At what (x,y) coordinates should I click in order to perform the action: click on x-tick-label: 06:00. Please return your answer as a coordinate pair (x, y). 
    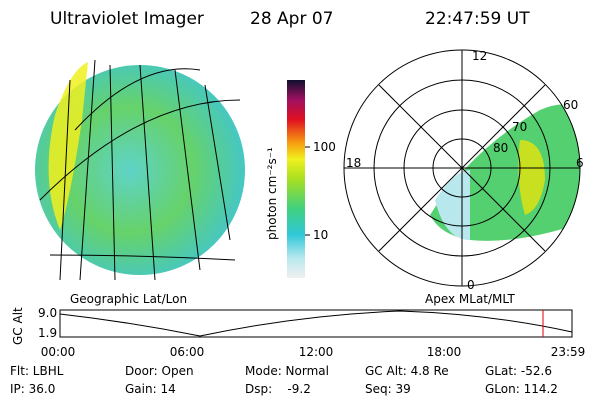
    Looking at the image, I should click on (187, 352).